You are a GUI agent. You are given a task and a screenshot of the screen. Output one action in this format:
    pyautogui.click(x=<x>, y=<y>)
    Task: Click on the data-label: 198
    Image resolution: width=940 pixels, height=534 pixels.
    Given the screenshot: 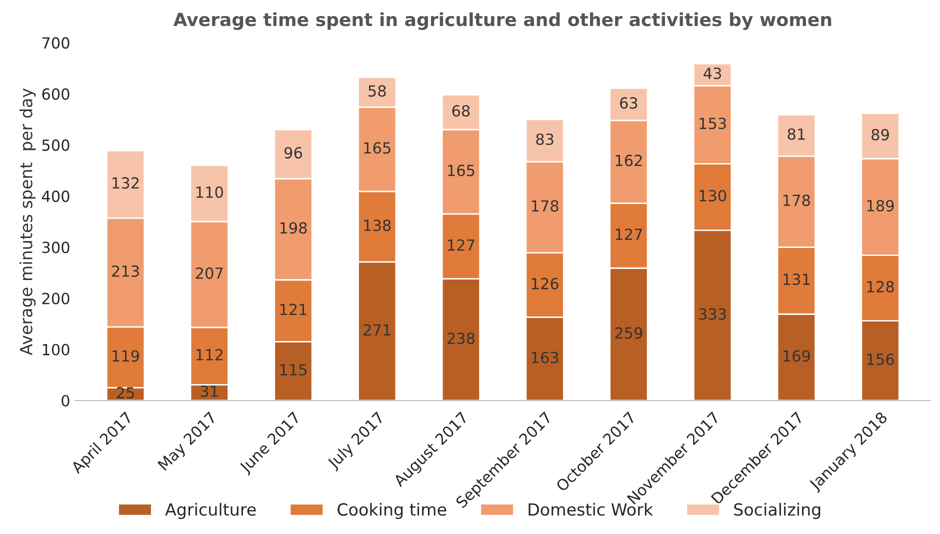 What is the action you would take?
    pyautogui.click(x=293, y=228)
    